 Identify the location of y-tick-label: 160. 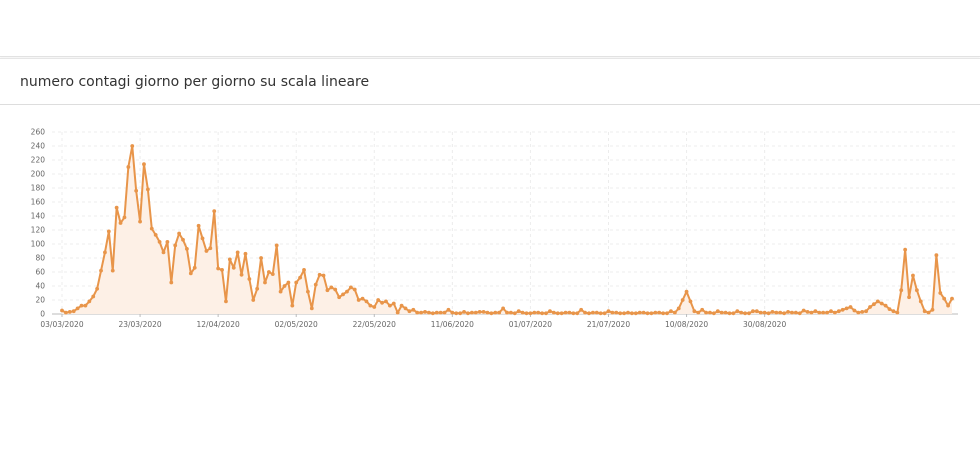
(38, 202).